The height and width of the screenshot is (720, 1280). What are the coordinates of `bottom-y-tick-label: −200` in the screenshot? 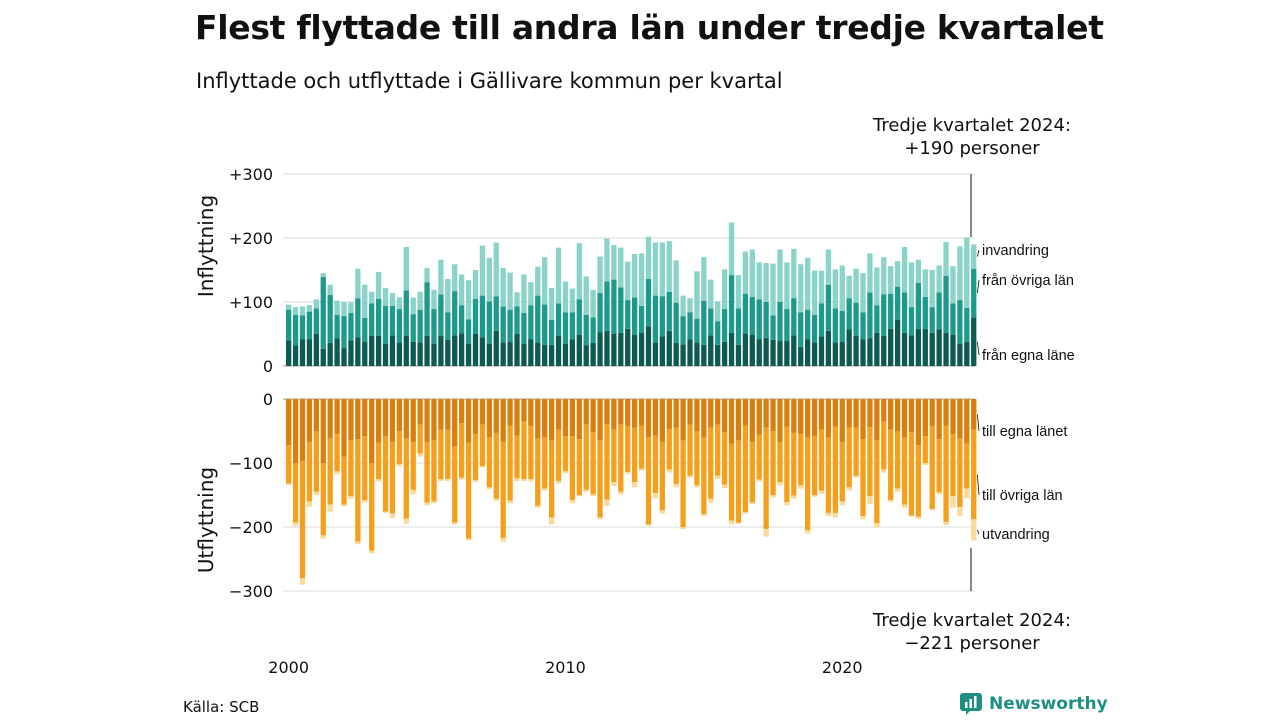 It's located at (251, 527).